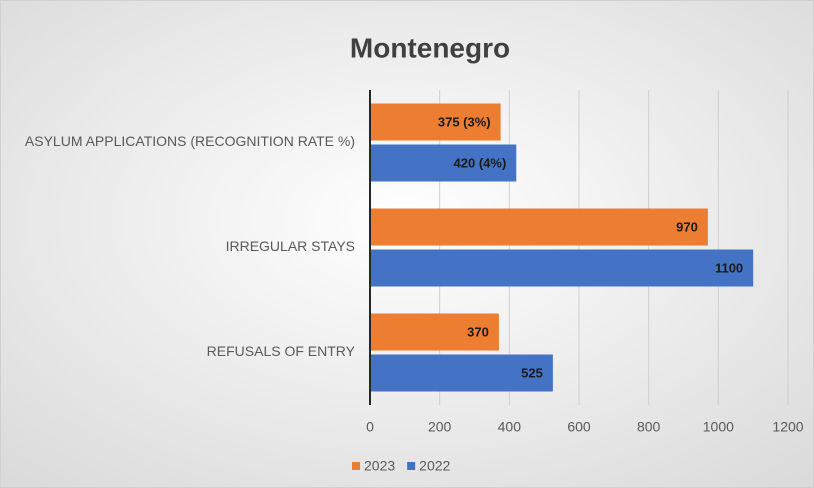 The width and height of the screenshot is (814, 488). I want to click on value-label: 1100, so click(729, 267).